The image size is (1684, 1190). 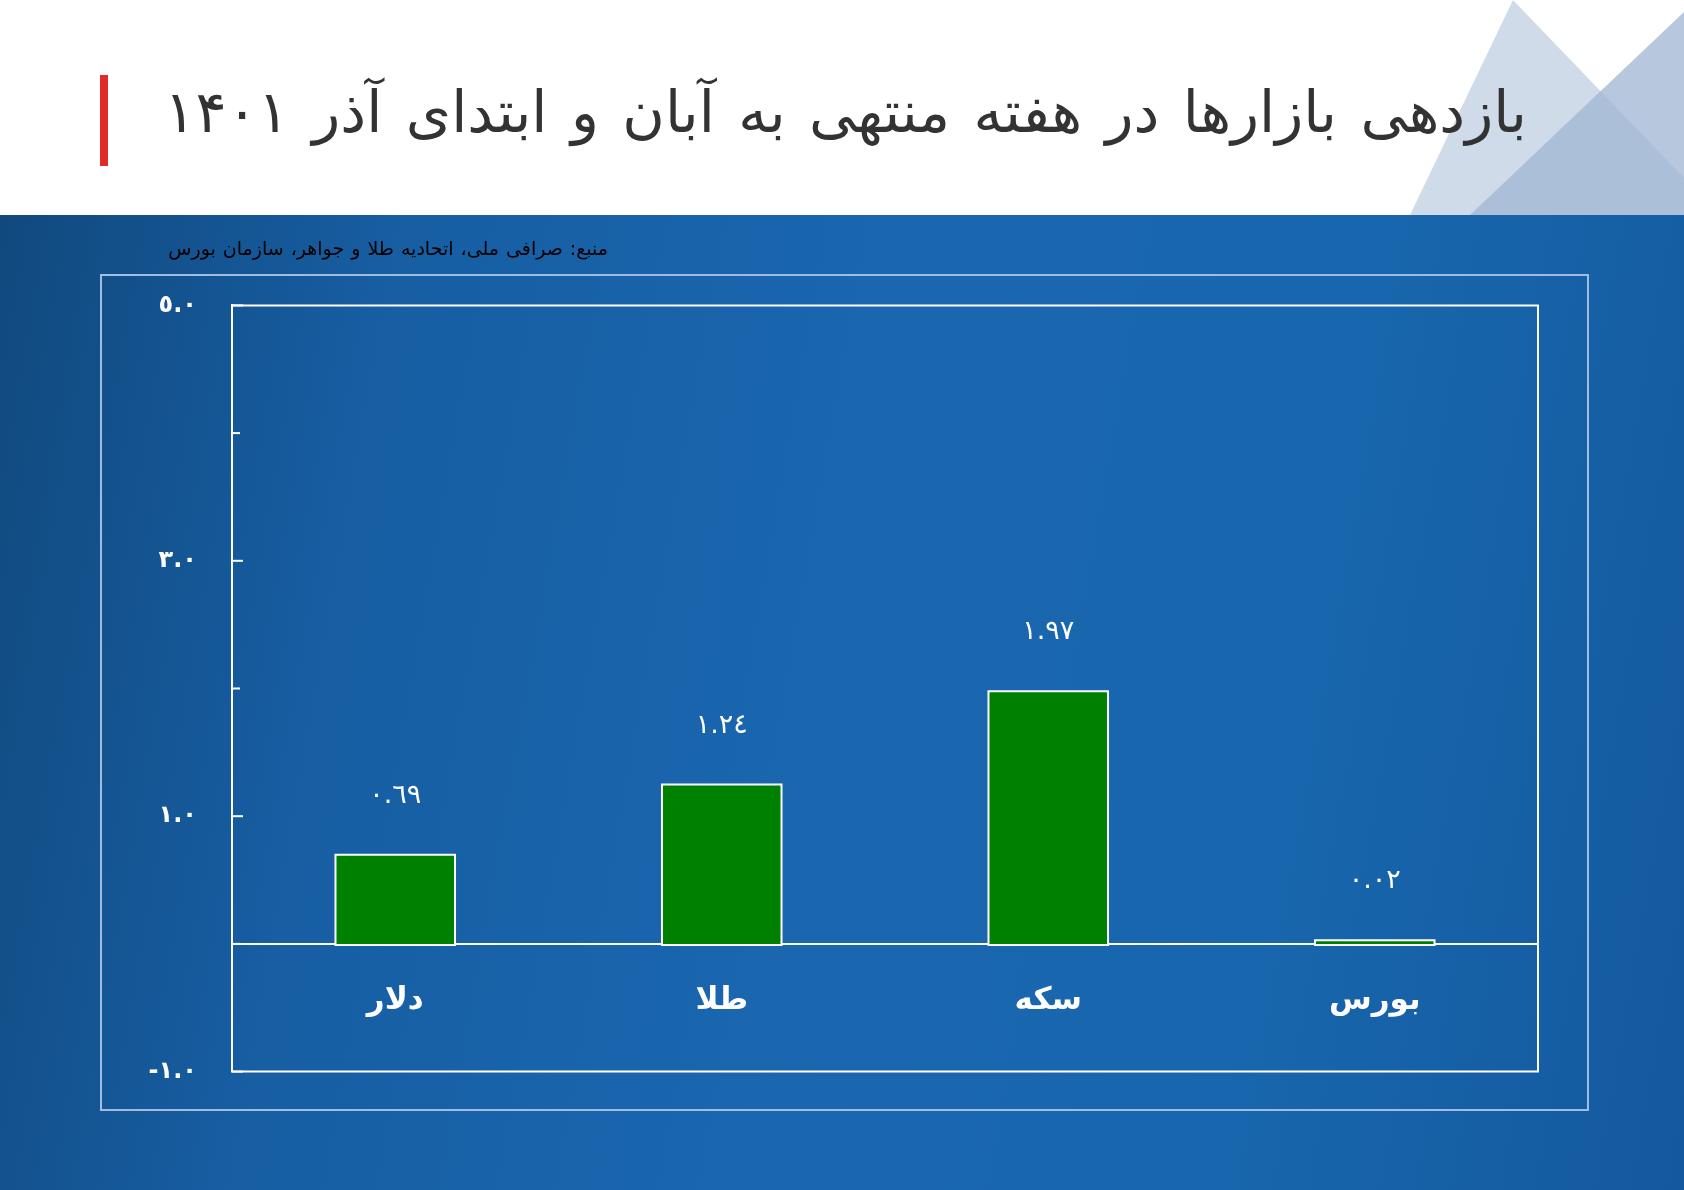 I want to click on data-label: ١.٢٤, so click(x=721, y=723).